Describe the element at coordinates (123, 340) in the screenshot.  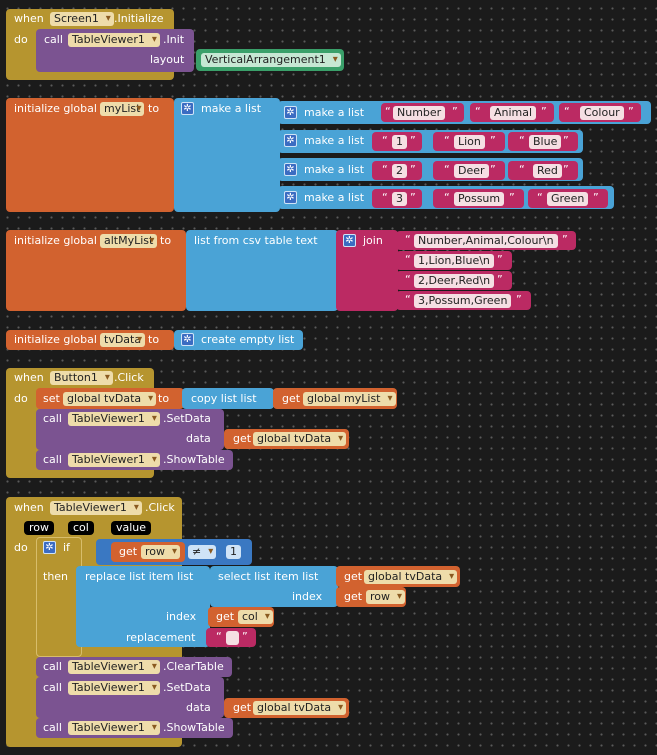
I see `tvdata-name-field: tvData` at that location.